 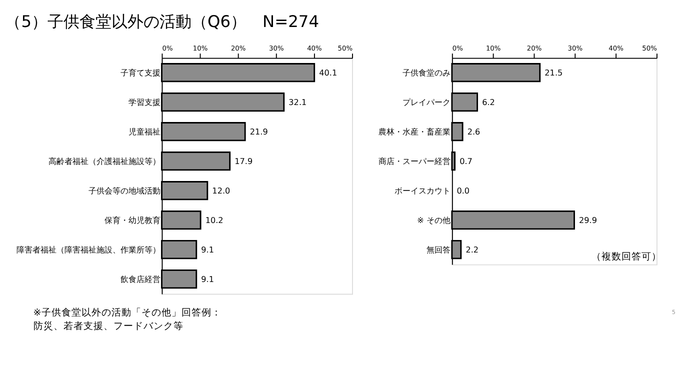 What do you see at coordinates (297, 101) in the screenshot?
I see `data-label: 32.1` at bounding box center [297, 101].